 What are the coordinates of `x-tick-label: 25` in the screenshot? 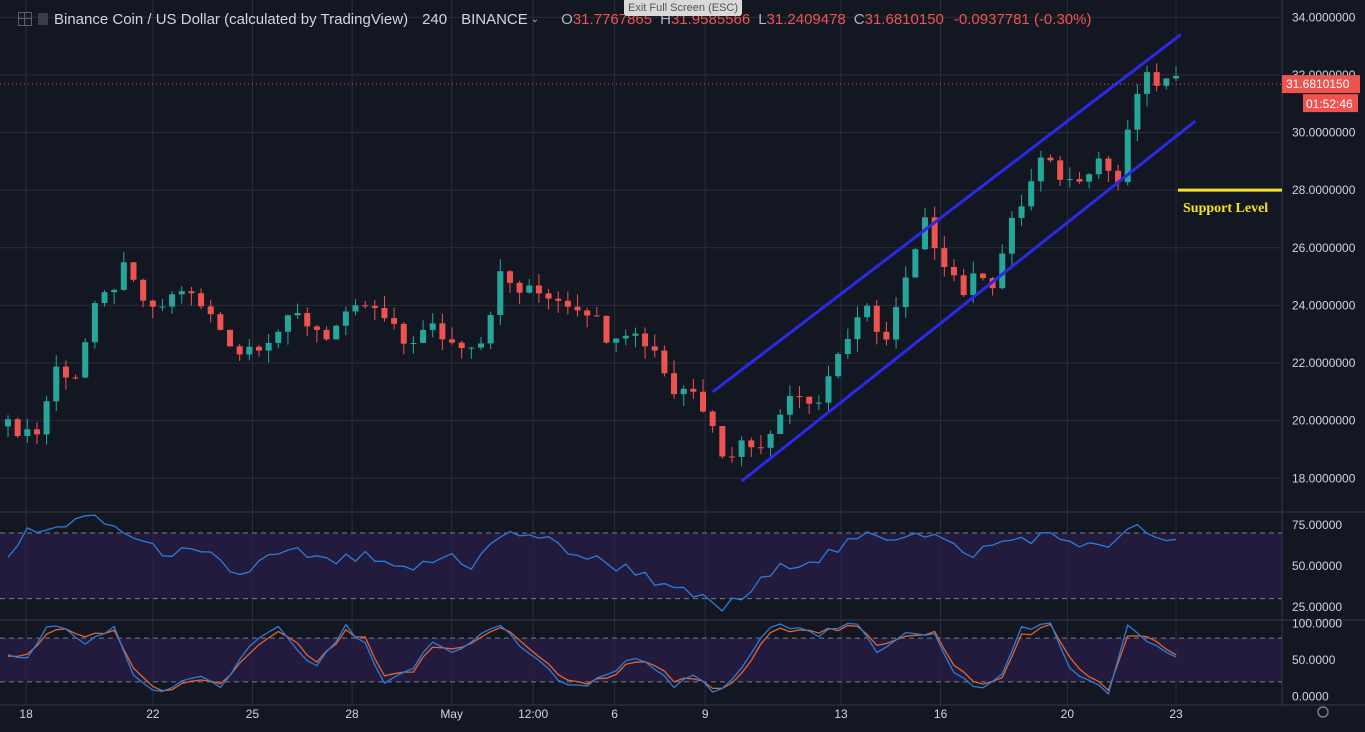 It's located at (253, 714).